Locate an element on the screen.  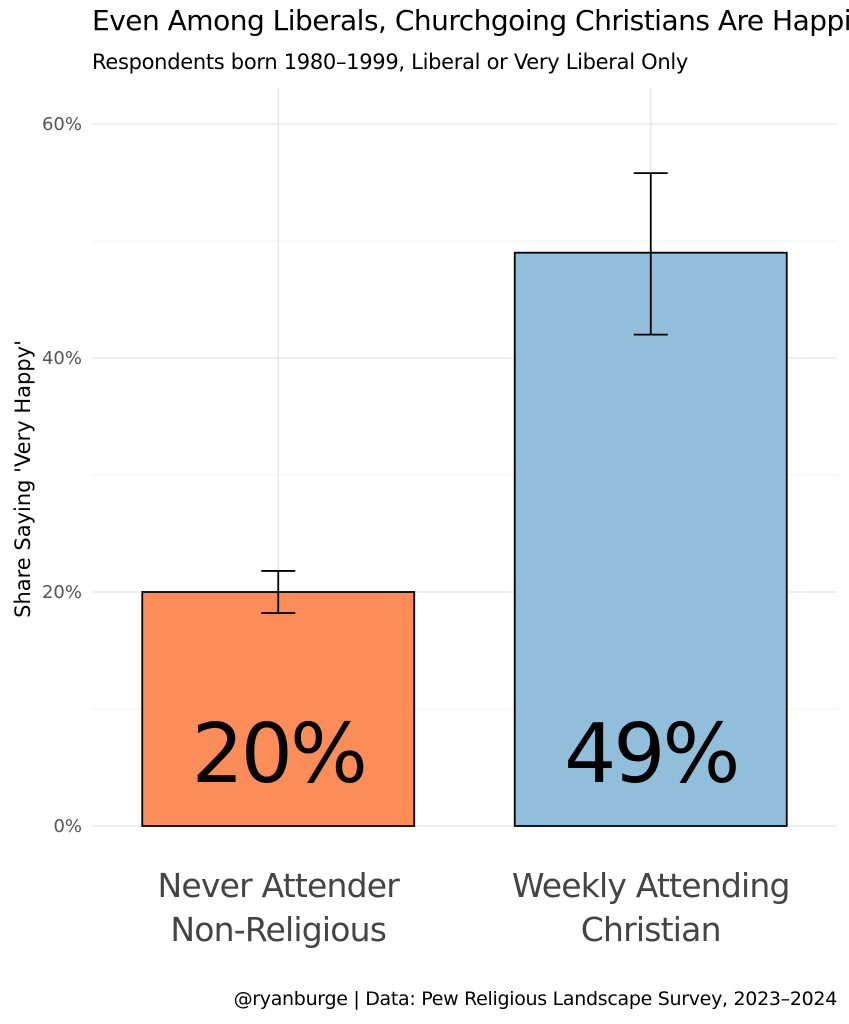
data-label: 49% is located at coordinates (650, 754).